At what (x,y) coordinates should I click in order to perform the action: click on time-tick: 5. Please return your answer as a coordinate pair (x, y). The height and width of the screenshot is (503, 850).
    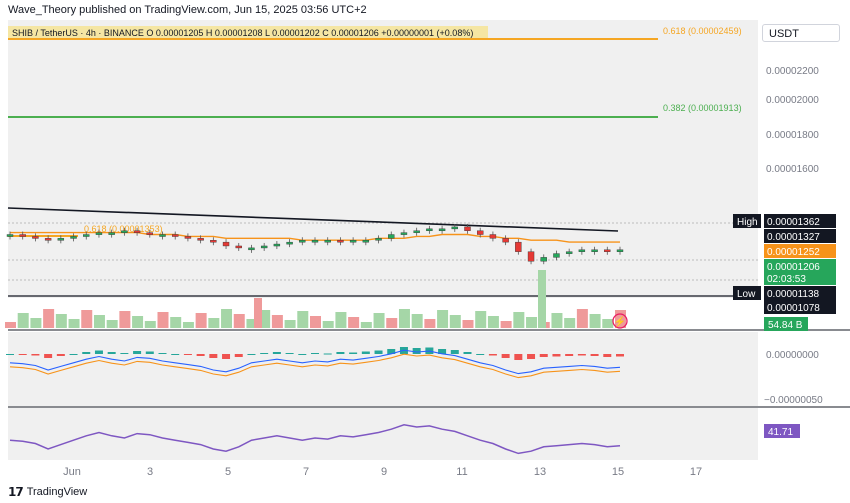
    Looking at the image, I should click on (228, 472).